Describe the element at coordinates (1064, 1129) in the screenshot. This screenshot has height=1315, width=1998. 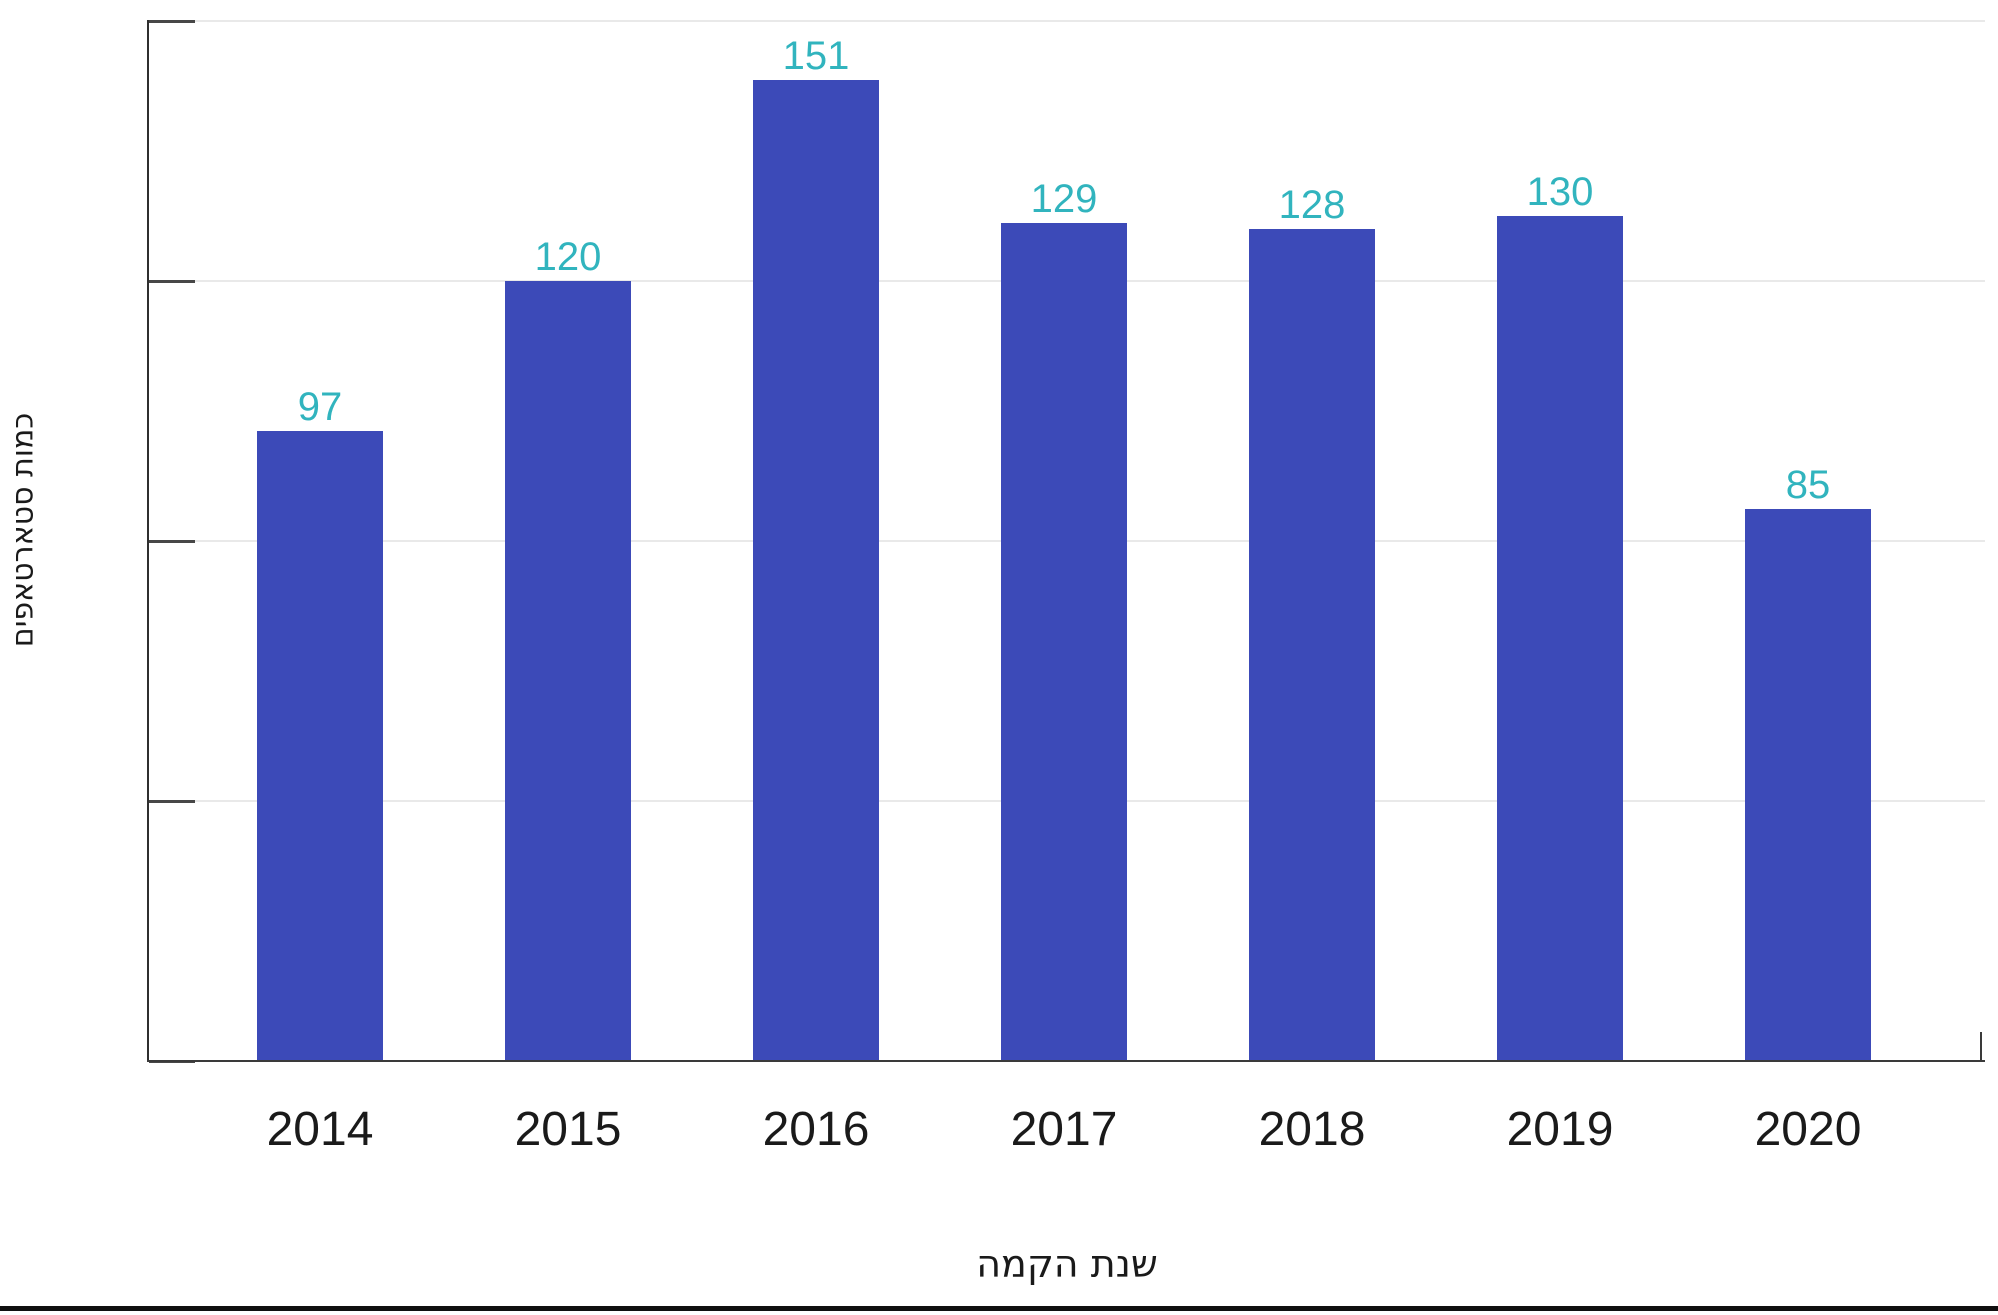
I see `x-tick-label-2017: 2017` at that location.